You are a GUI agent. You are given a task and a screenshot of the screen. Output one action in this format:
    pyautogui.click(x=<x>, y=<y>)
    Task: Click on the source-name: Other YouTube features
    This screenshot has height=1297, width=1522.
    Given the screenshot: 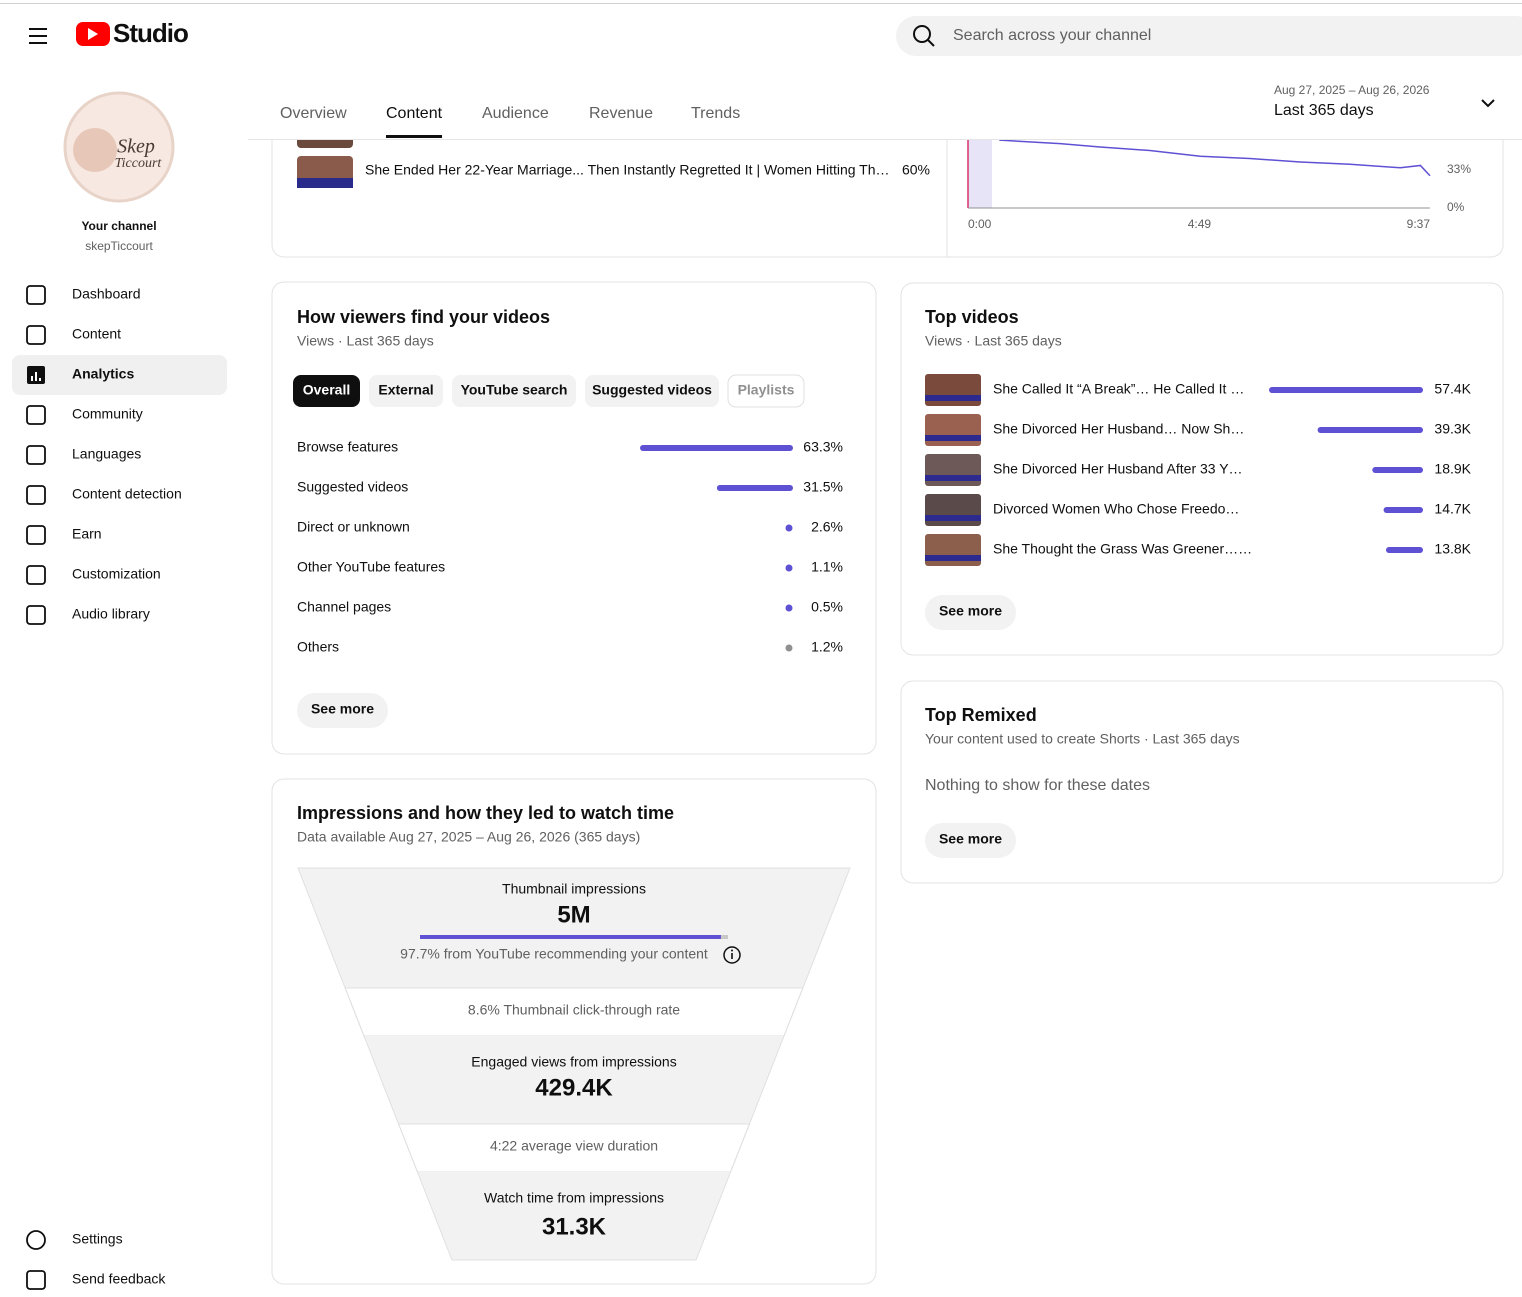 What is the action you would take?
    pyautogui.click(x=371, y=567)
    